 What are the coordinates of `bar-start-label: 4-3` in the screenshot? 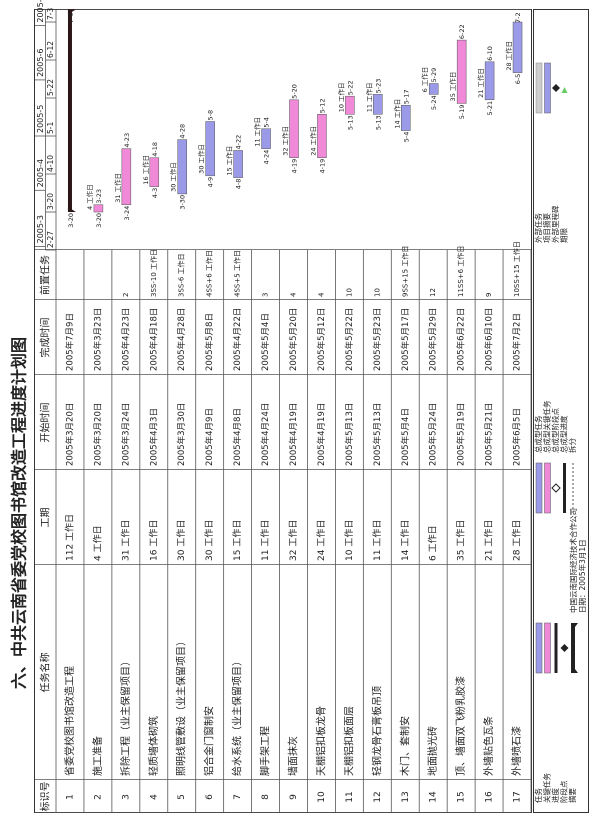 It's located at (155, 193).